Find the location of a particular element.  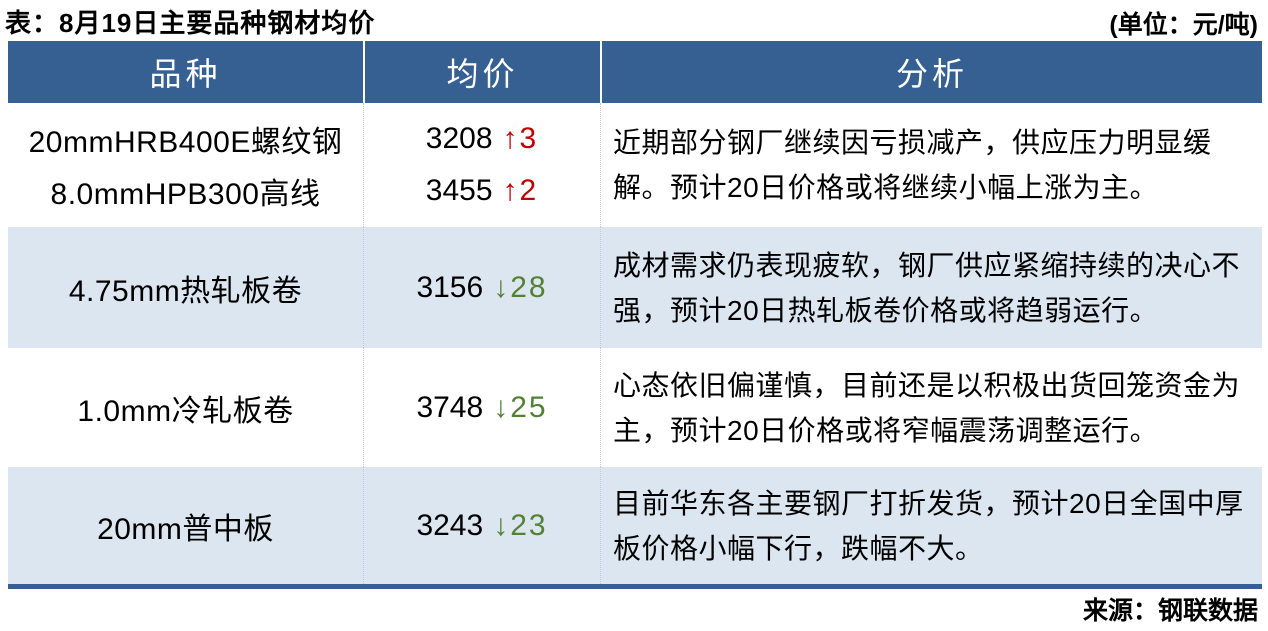

price-up-arrow-change: ↑2 is located at coordinates (520, 190).